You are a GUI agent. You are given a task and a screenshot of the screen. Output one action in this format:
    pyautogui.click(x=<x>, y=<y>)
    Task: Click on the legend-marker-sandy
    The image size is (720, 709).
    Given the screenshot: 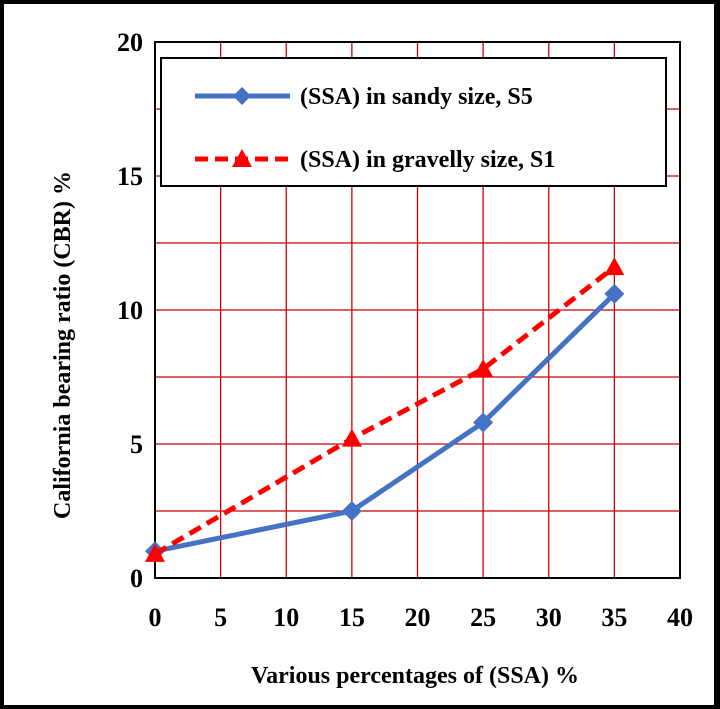 What is the action you would take?
    pyautogui.click(x=242, y=96)
    